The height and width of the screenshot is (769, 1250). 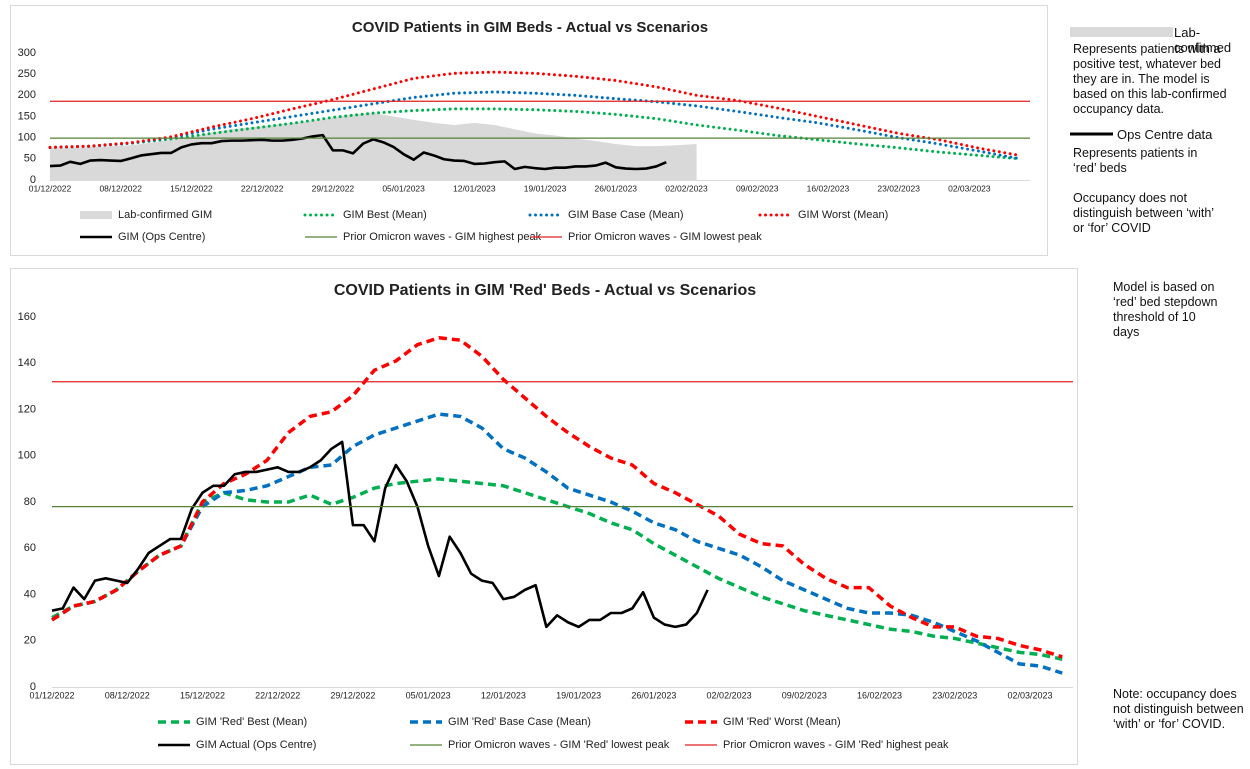 I want to click on y-tick-label: 20, so click(x=30, y=641).